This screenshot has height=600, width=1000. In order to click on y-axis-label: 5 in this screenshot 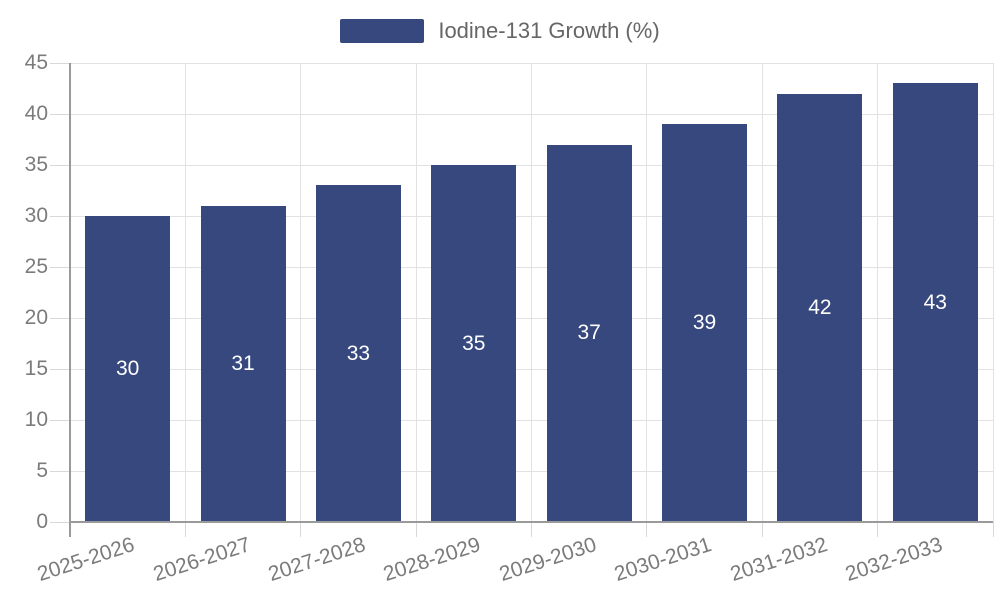, I will do `click(42, 470)`.